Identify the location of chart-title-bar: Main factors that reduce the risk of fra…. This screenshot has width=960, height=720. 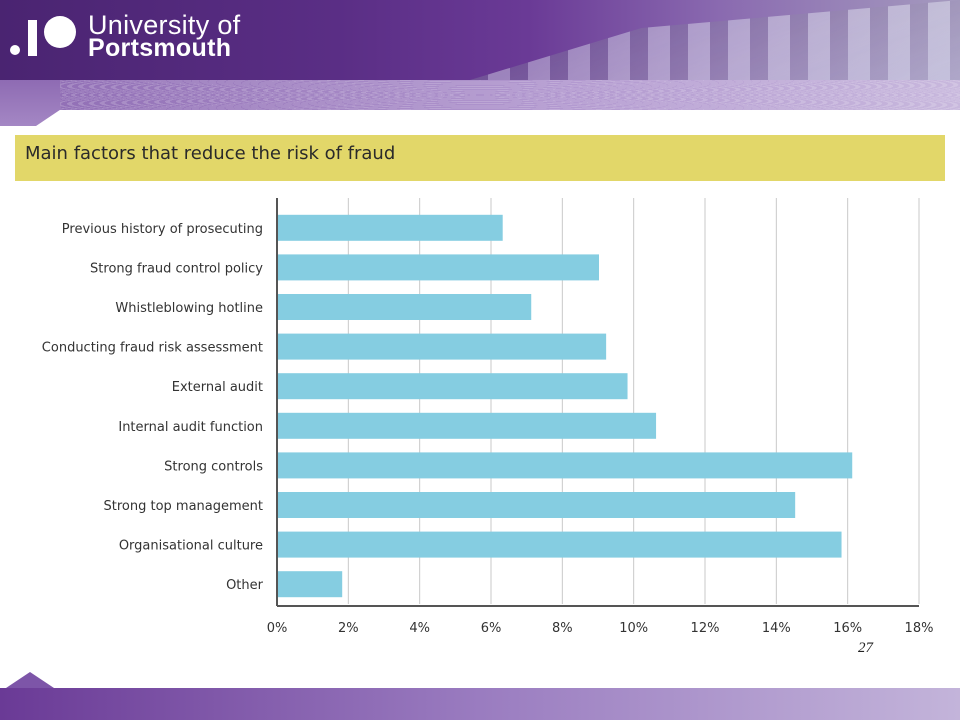
(480, 158).